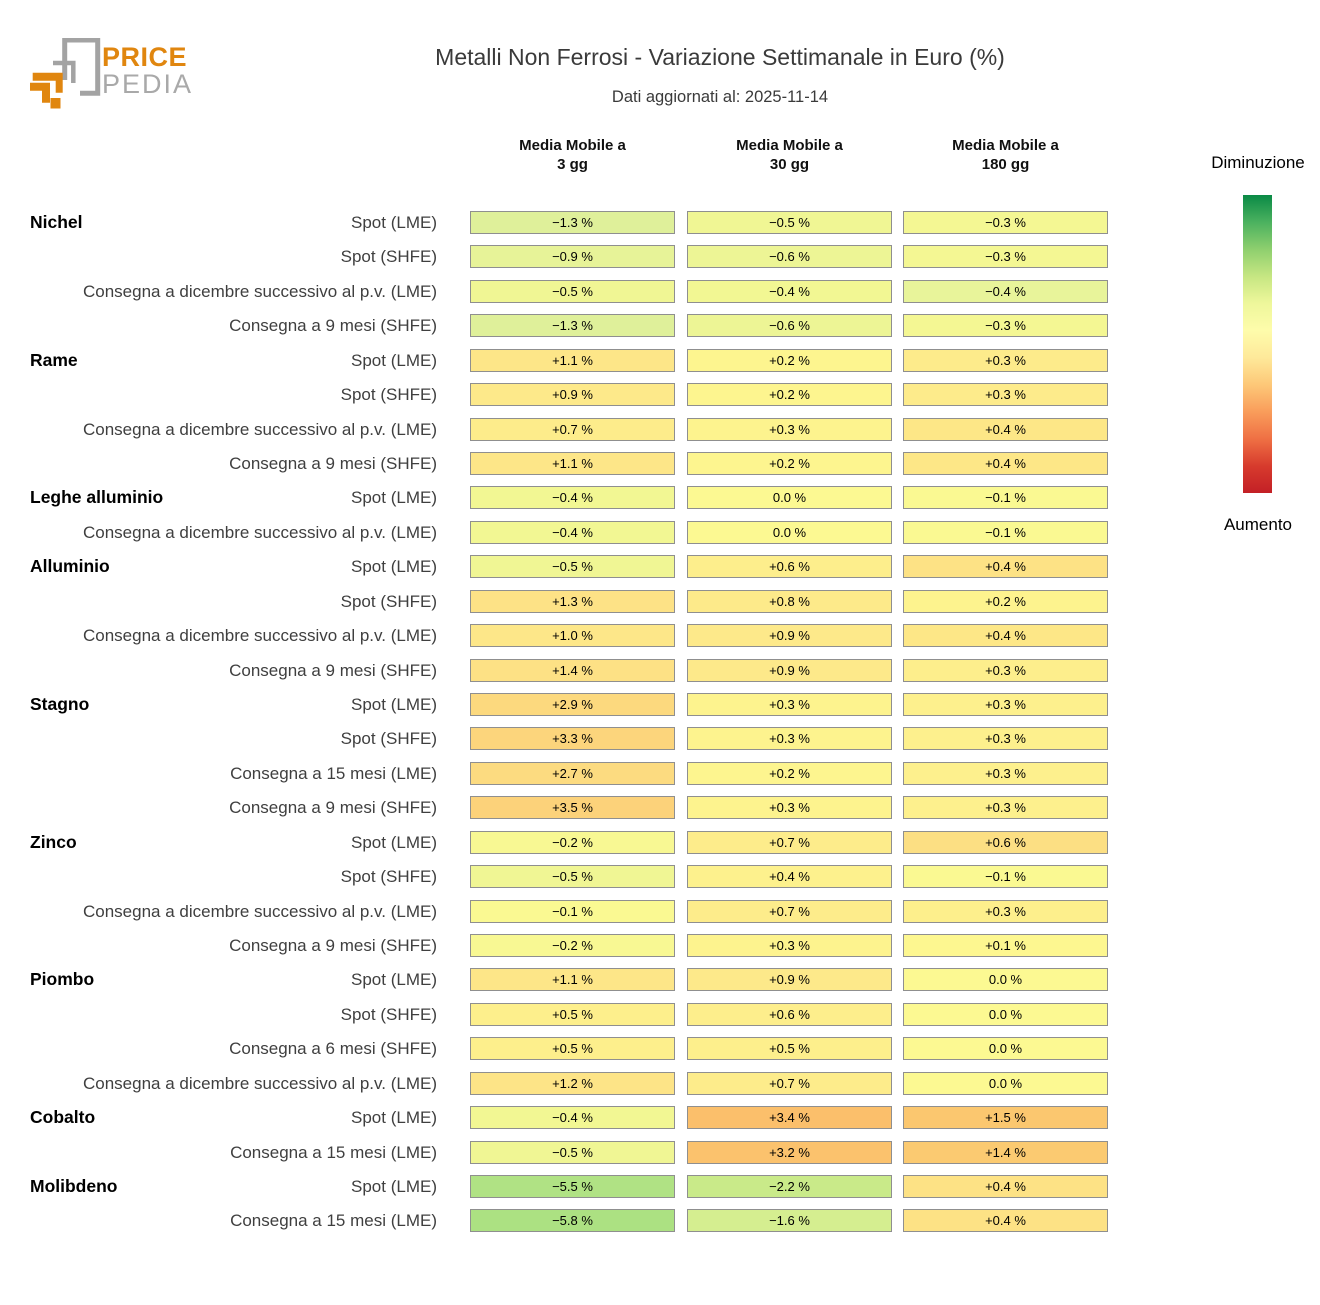 This screenshot has height=1305, width=1320. Describe the element at coordinates (572, 463) in the screenshot. I see `heatmap-cell: +1.1 %` at that location.